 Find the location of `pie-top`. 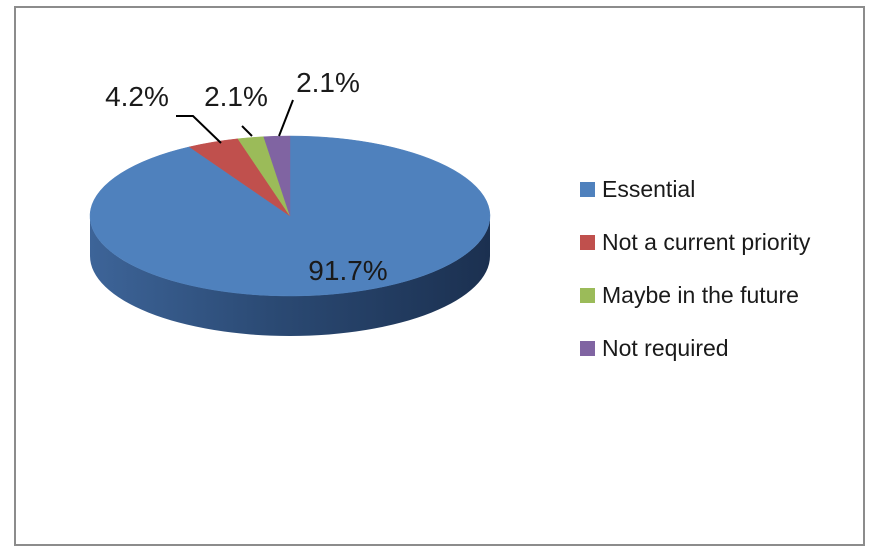

pie-top is located at coordinates (290, 216).